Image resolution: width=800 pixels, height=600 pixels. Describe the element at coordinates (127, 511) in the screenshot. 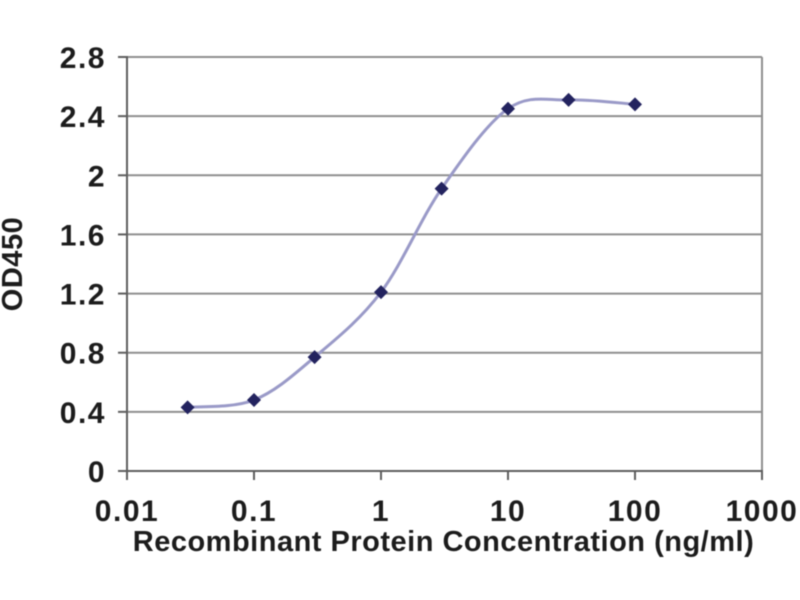

I see `x-tick-label: 0.01` at that location.